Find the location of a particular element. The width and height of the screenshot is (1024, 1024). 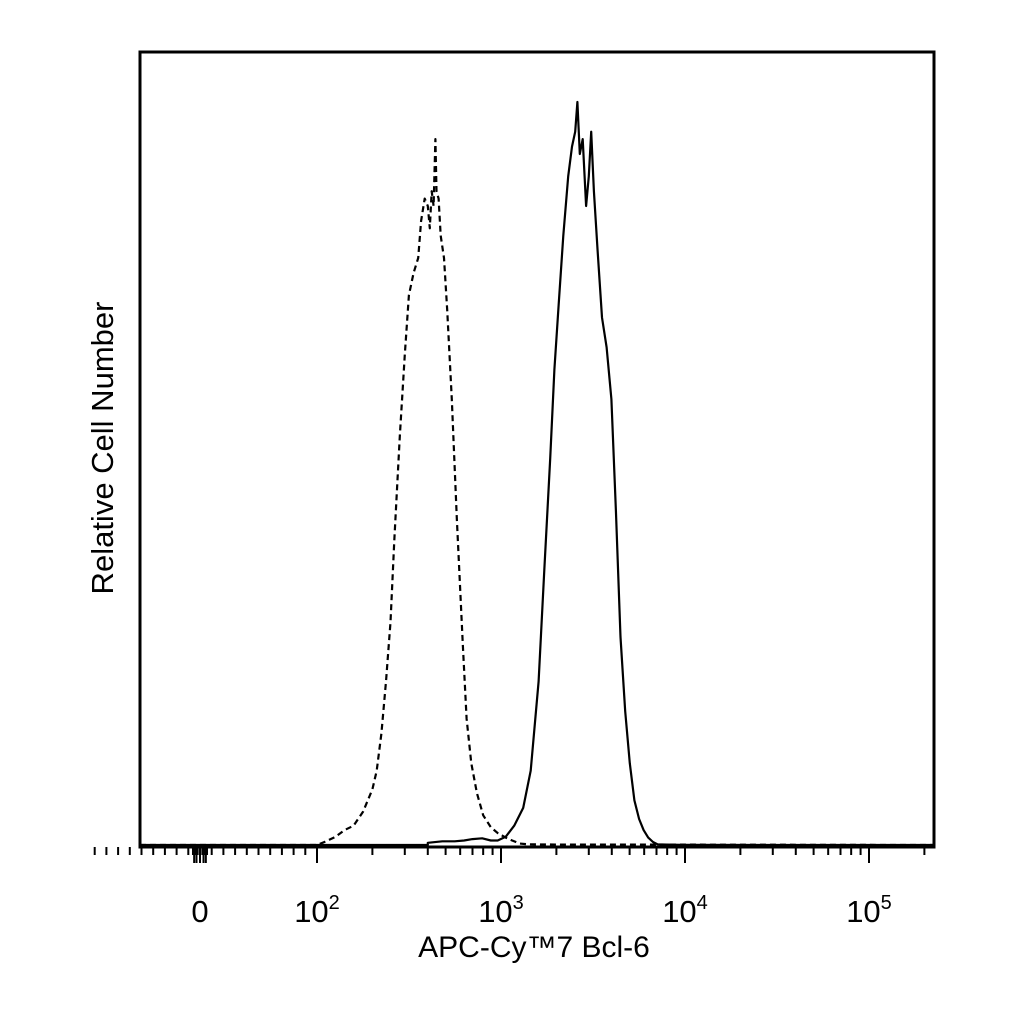

x-tick-label: 10⁴ is located at coordinates (685, 910).